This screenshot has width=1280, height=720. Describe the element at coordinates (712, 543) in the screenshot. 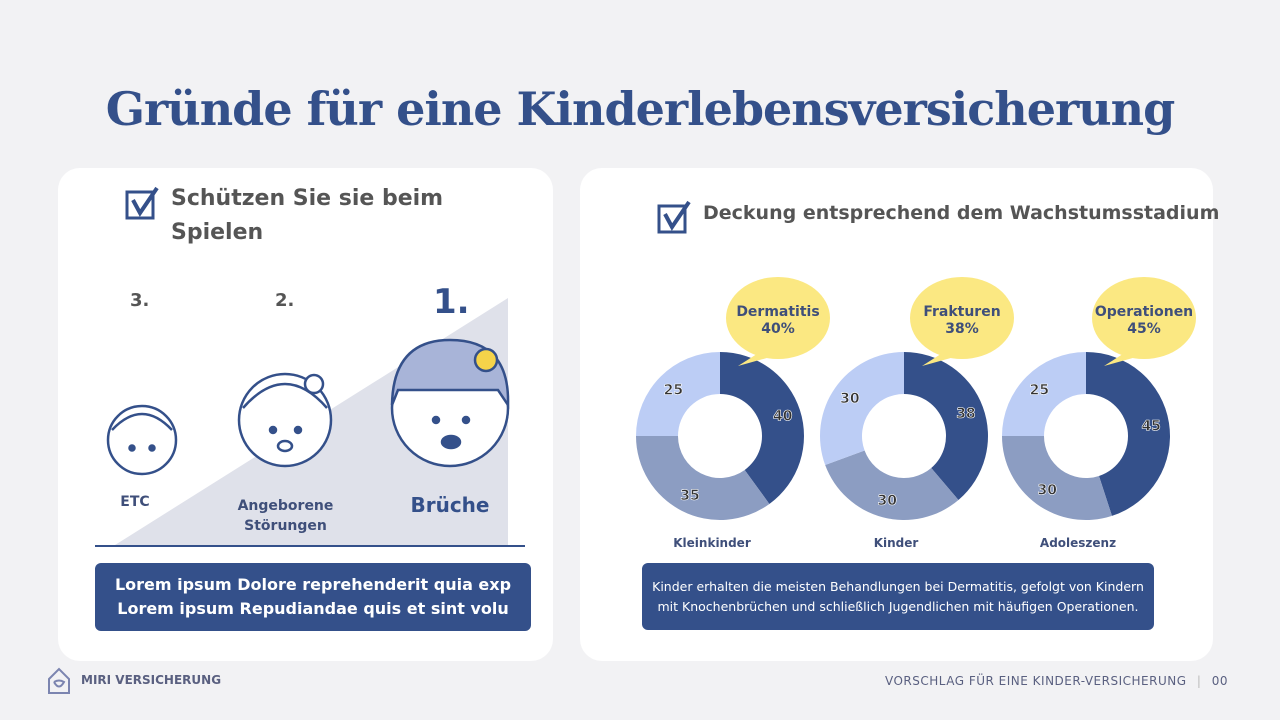

I see `donut-title: Kleinkinder` at that location.